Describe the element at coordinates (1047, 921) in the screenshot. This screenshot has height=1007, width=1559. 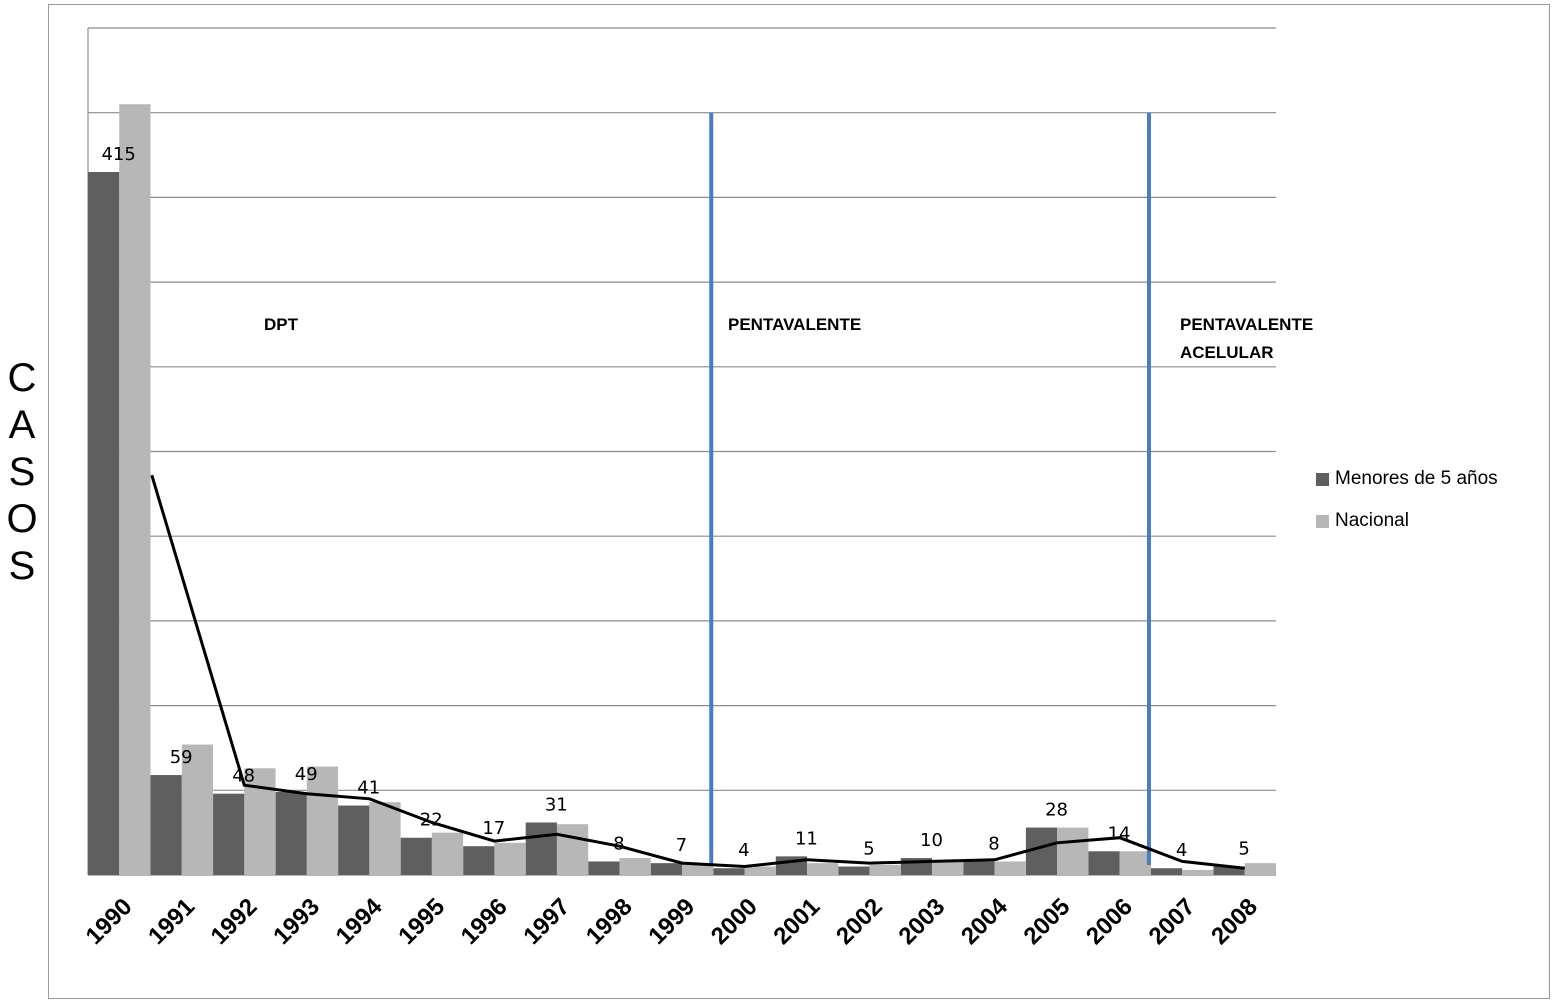
I see `x-tick-label: 2005` at that location.